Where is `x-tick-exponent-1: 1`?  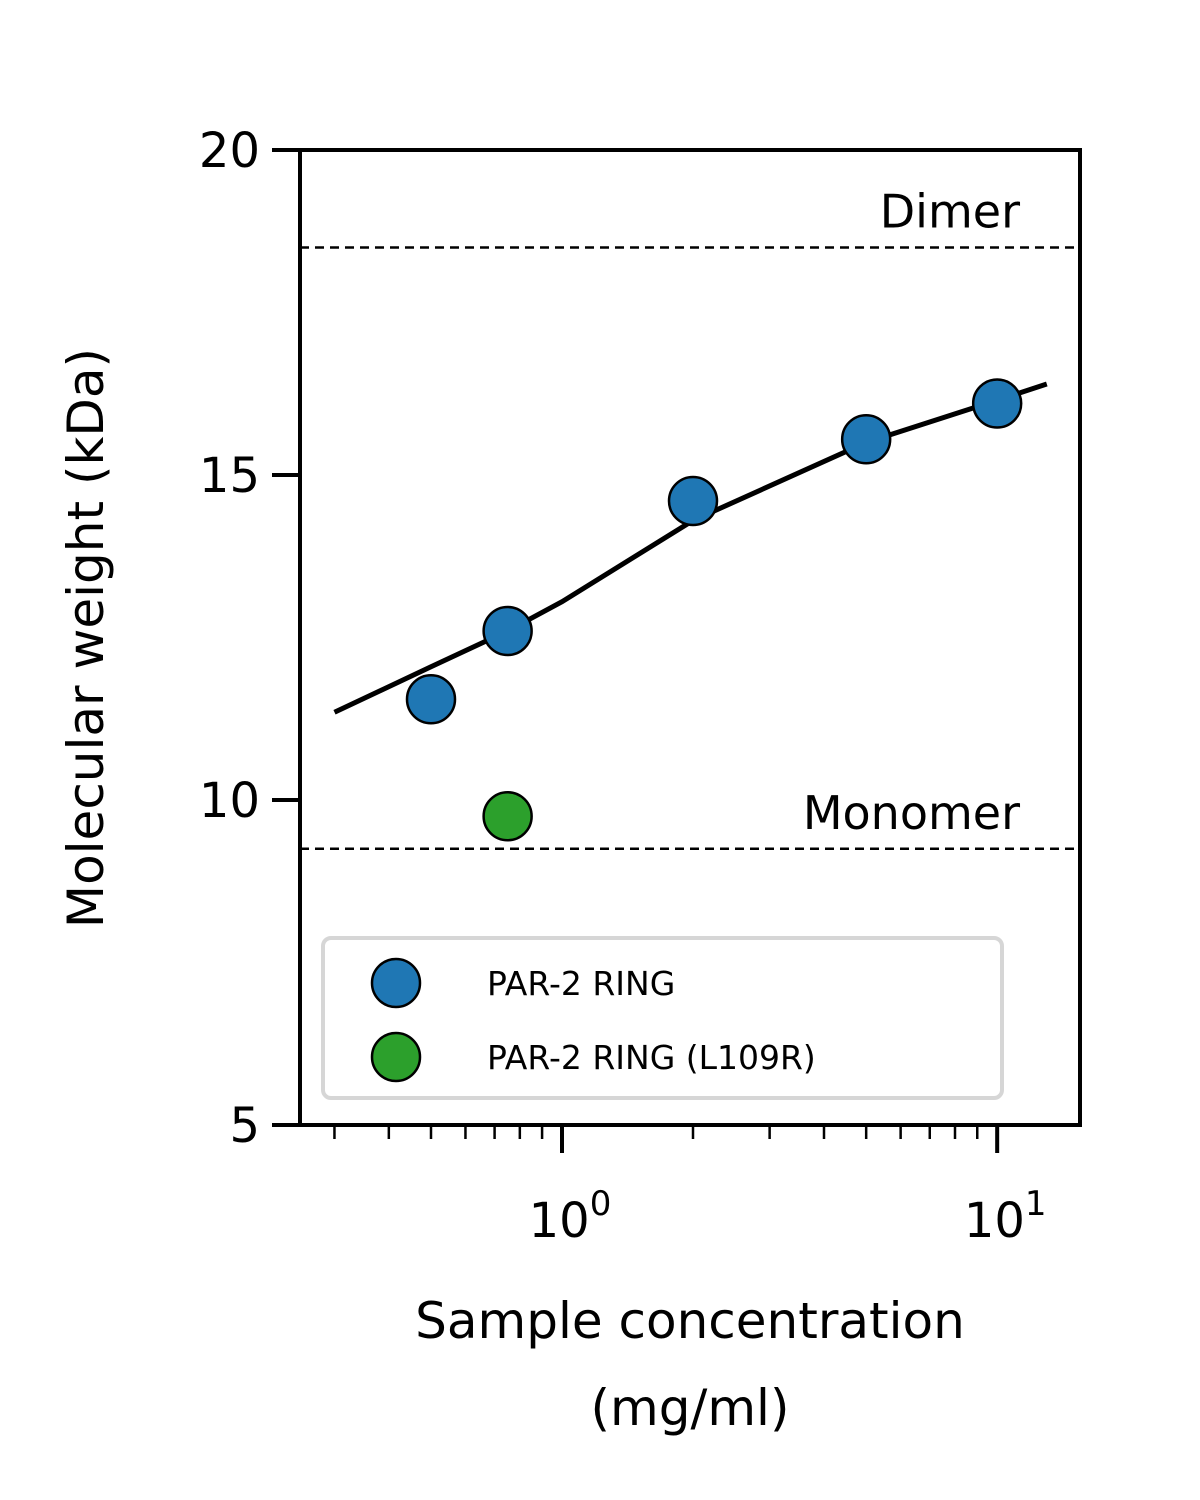
x-tick-exponent-1: 1 is located at coordinates (1036, 1204).